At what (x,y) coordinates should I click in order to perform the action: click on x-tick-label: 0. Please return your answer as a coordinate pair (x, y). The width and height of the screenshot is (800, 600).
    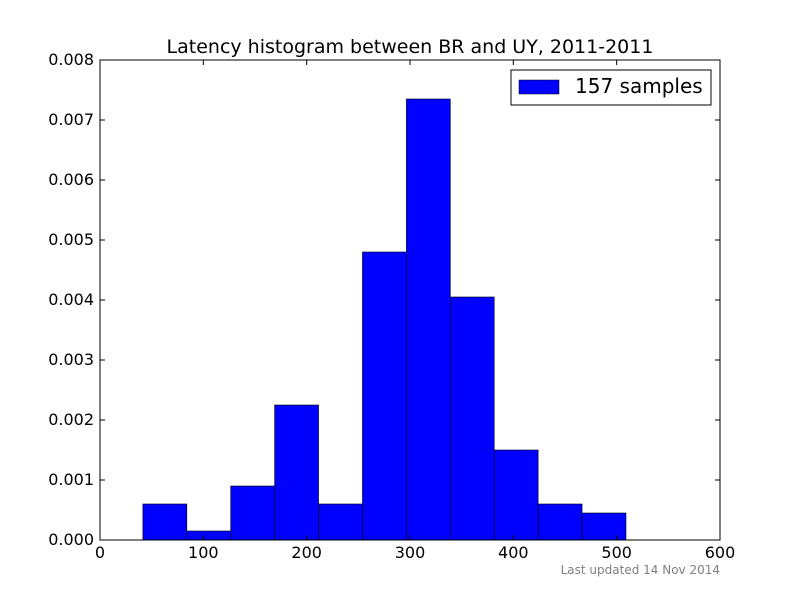
    Looking at the image, I should click on (100, 552).